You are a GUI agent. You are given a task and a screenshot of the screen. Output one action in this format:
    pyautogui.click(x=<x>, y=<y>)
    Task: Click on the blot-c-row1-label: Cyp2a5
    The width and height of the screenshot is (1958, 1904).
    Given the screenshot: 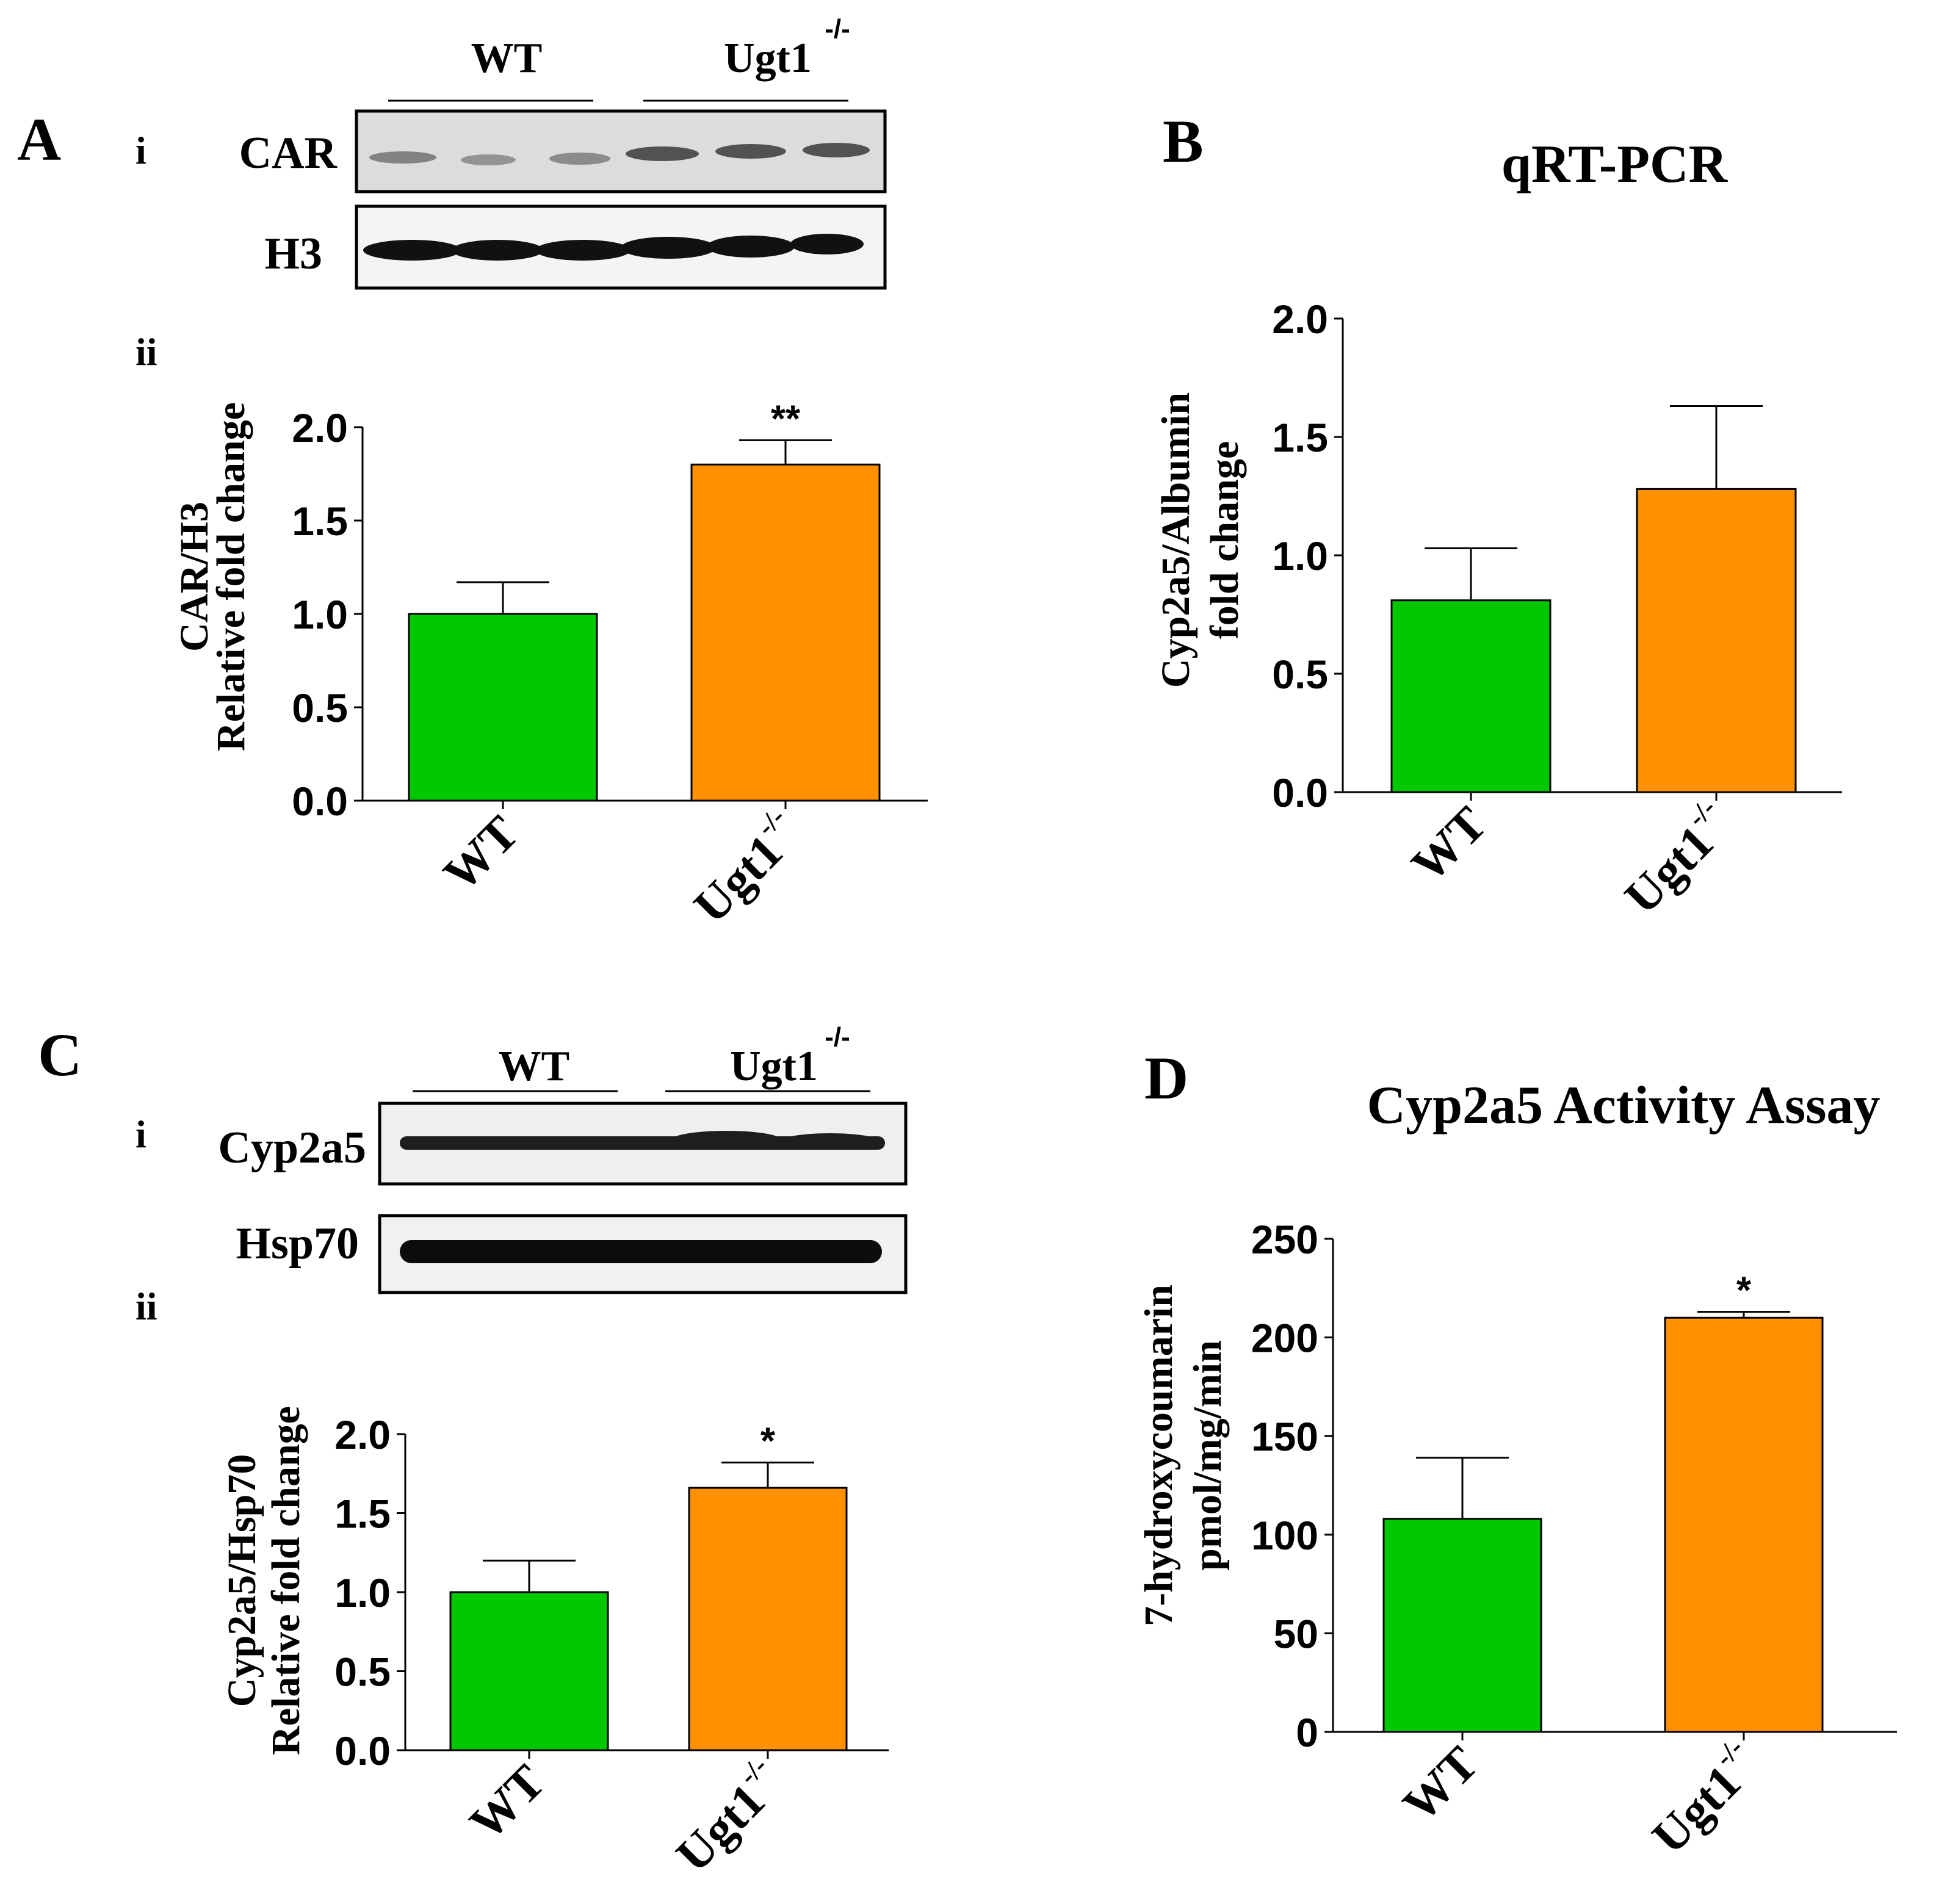 What is the action you would take?
    pyautogui.click(x=292, y=1148)
    